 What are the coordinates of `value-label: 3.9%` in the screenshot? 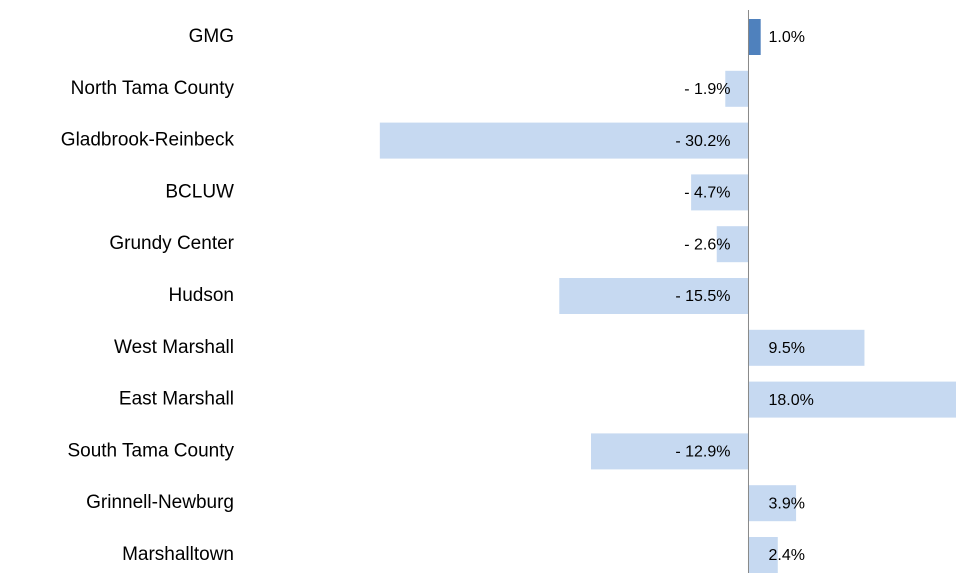 It's located at (786, 503).